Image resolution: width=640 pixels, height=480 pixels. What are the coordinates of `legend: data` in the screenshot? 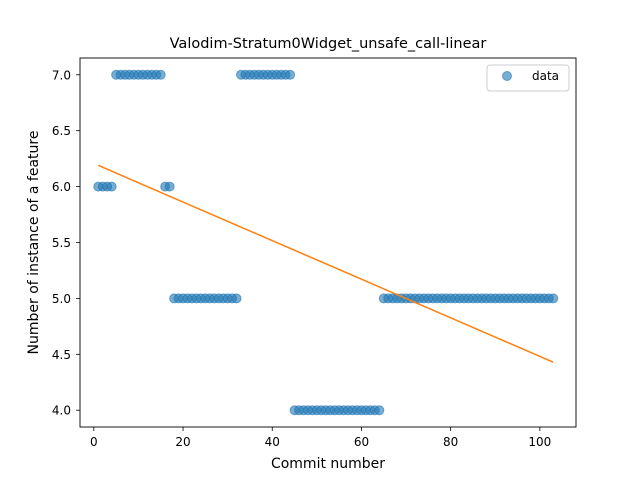 It's located at (528, 78).